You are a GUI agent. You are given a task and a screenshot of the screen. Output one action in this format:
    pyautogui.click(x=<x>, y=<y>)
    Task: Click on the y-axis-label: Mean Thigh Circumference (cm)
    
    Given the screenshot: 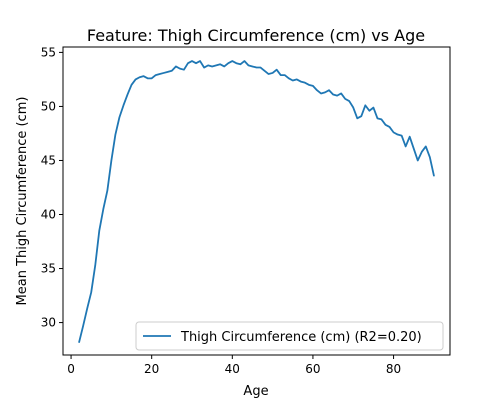 What is the action you would take?
    pyautogui.click(x=22, y=201)
    